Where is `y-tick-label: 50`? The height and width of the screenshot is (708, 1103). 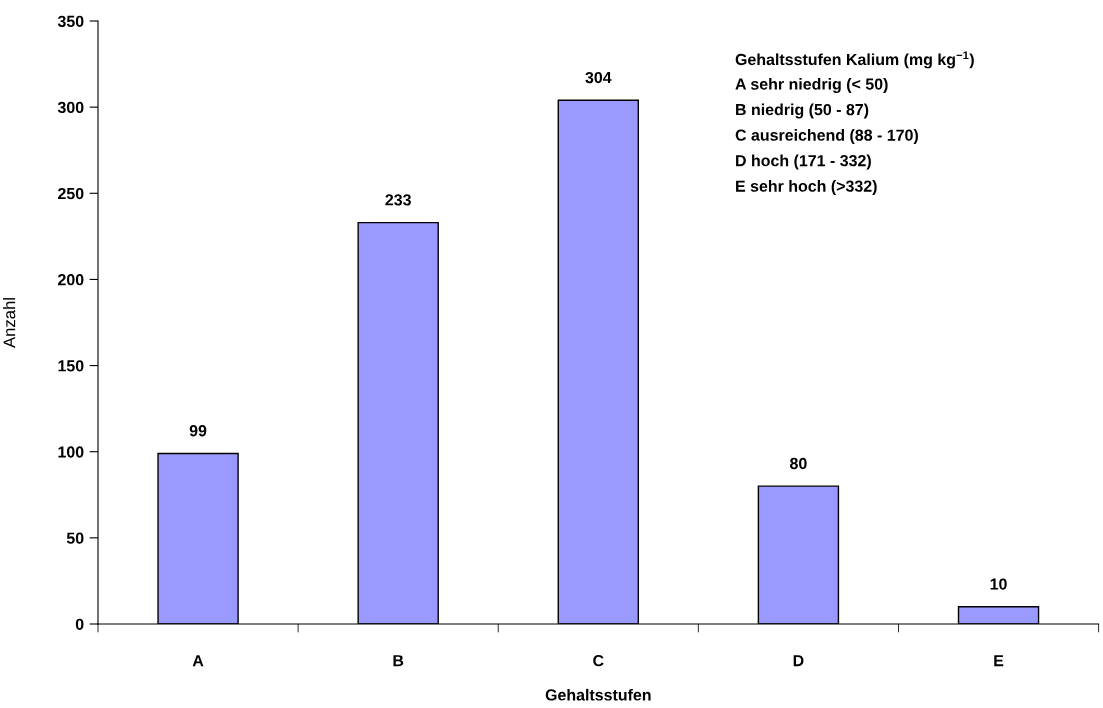 y-tick-label: 50 is located at coordinates (75, 538).